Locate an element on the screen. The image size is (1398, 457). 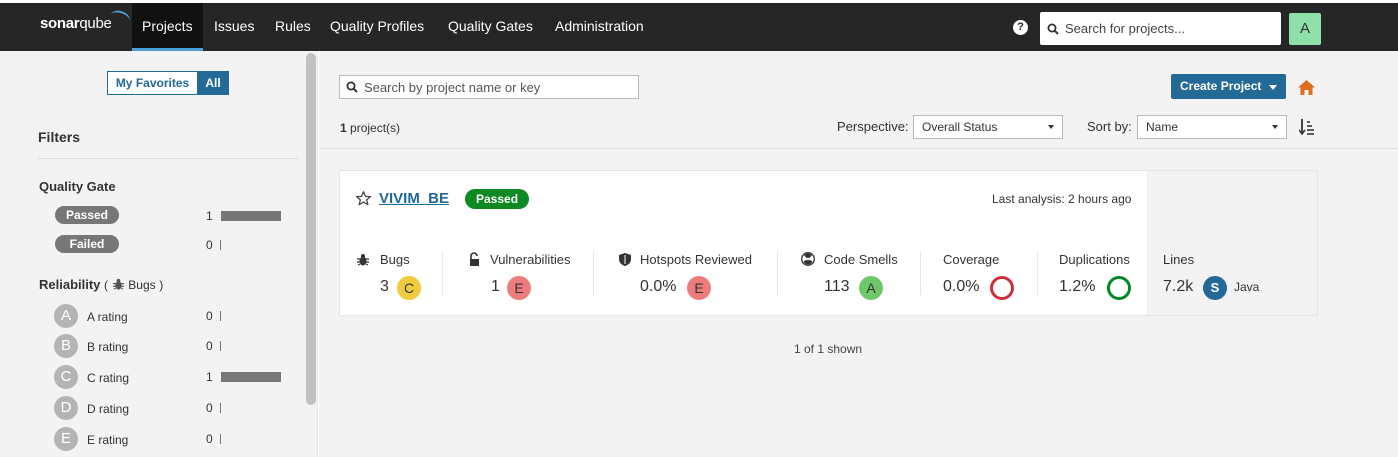
user-avatar: A is located at coordinates (1305, 29).